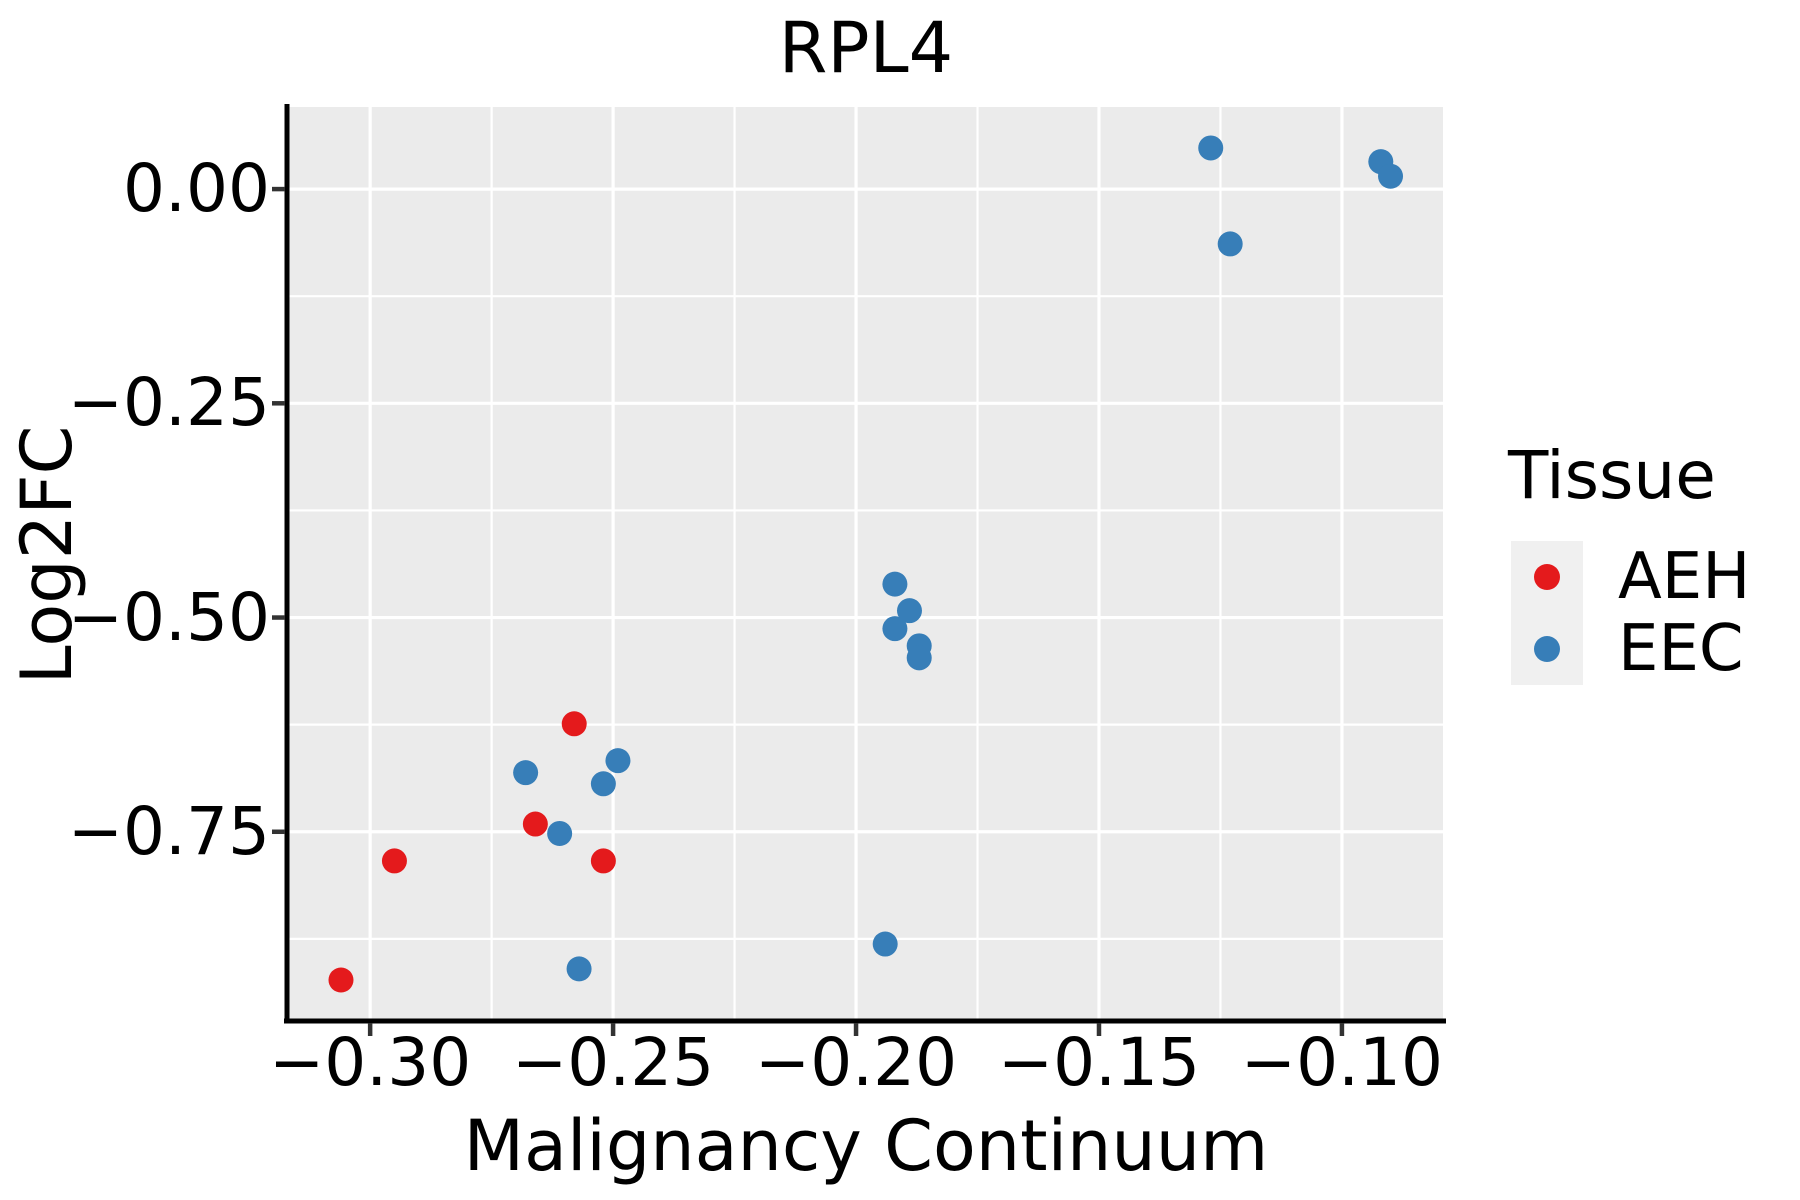 The width and height of the screenshot is (1800, 1200). I want to click on y-tick-label: −0.50, so click(168, 617).